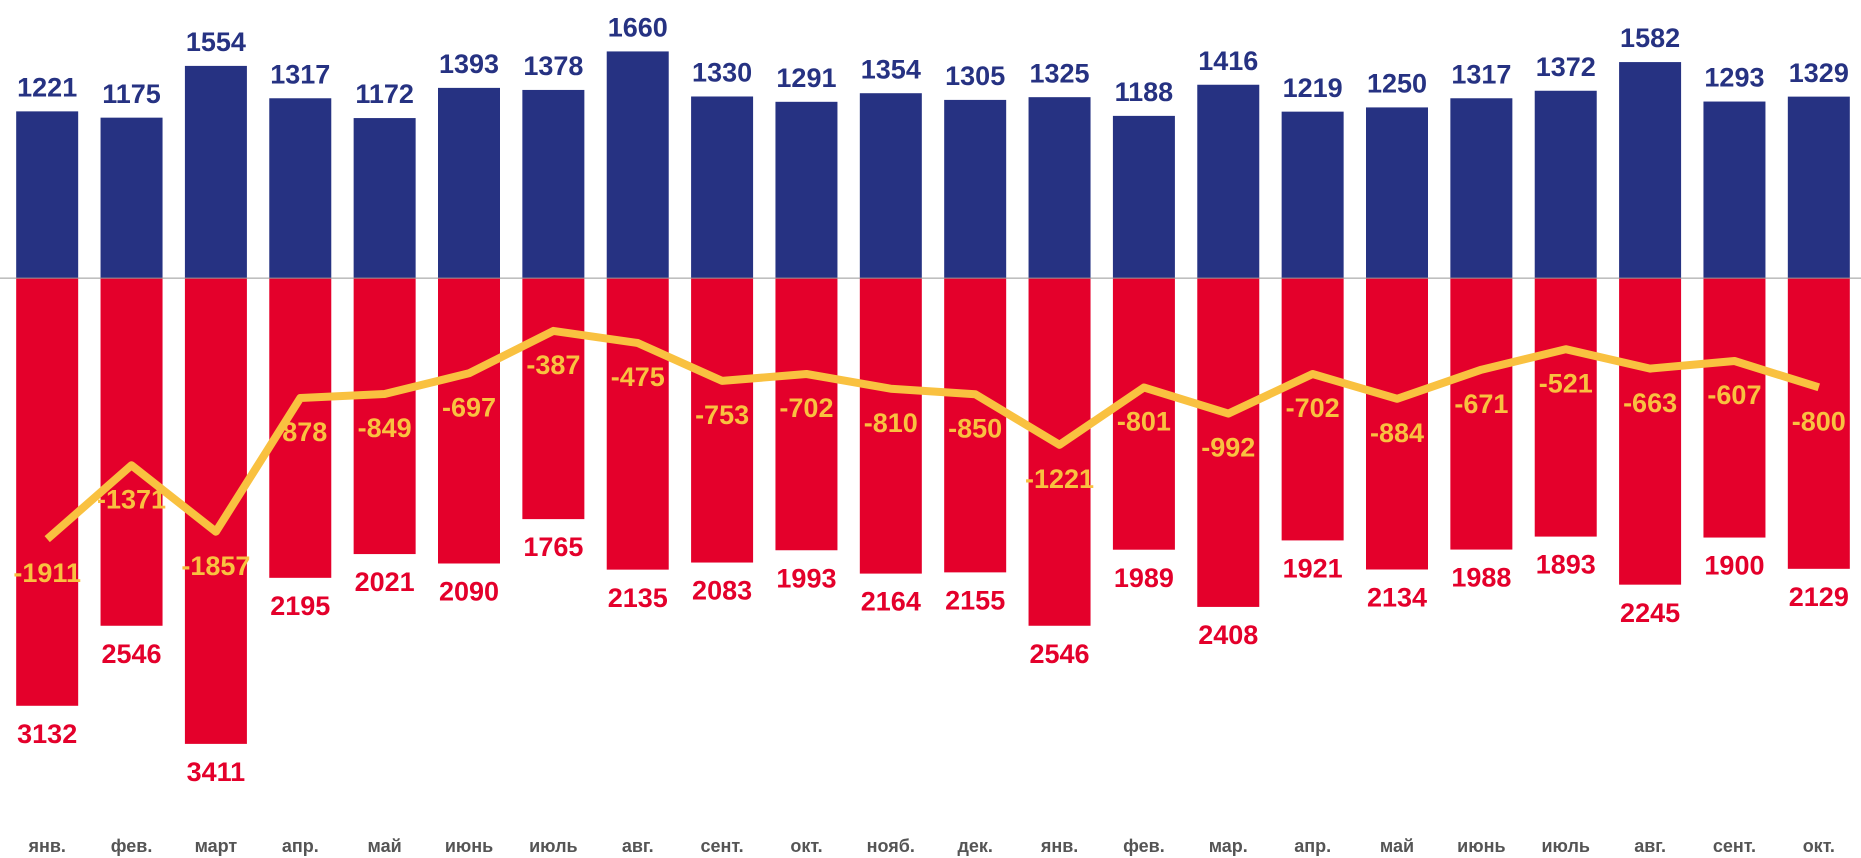 This screenshot has width=1861, height=858. What do you see at coordinates (385, 846) in the screenshot?
I see `x-tick-label: май` at bounding box center [385, 846].